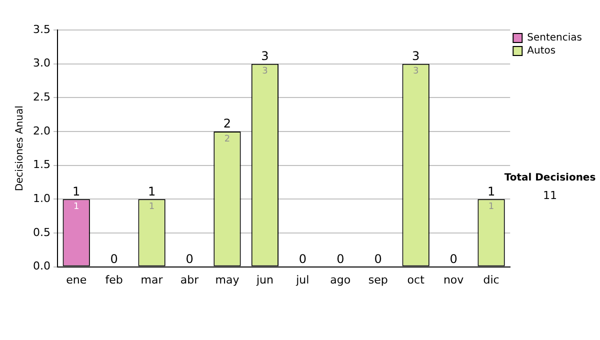  What do you see at coordinates (550, 195) in the screenshot?
I see `text: 11` at bounding box center [550, 195].